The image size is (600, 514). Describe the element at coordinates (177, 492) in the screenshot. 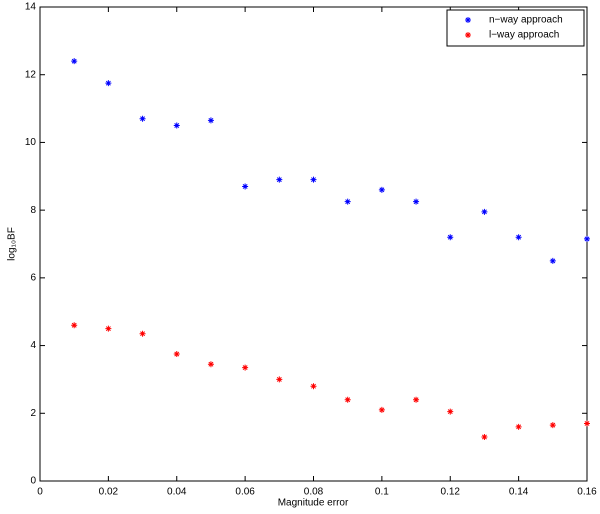

I see `x-tick-label: 0.04` at that location.